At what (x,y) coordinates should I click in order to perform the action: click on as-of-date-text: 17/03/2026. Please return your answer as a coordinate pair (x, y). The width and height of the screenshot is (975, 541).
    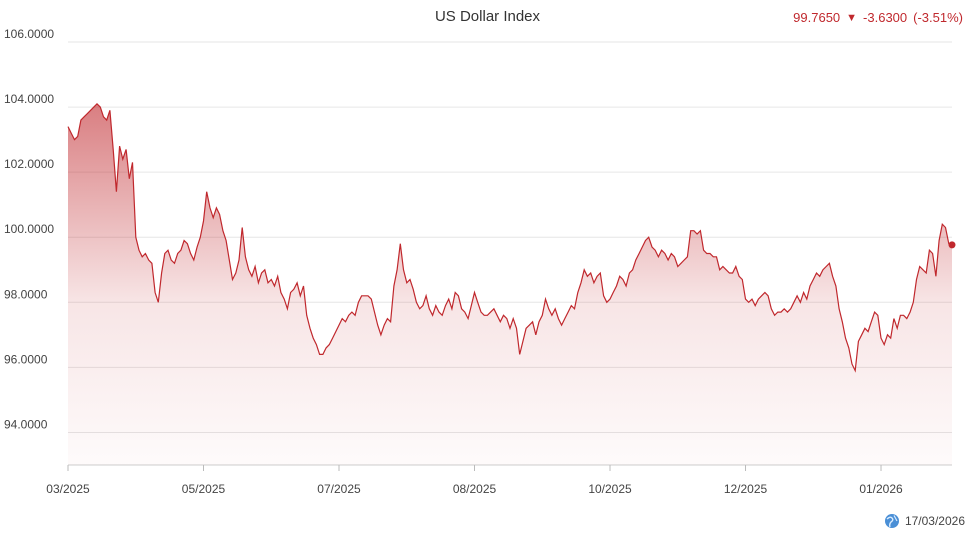
    Looking at the image, I should click on (934, 521).